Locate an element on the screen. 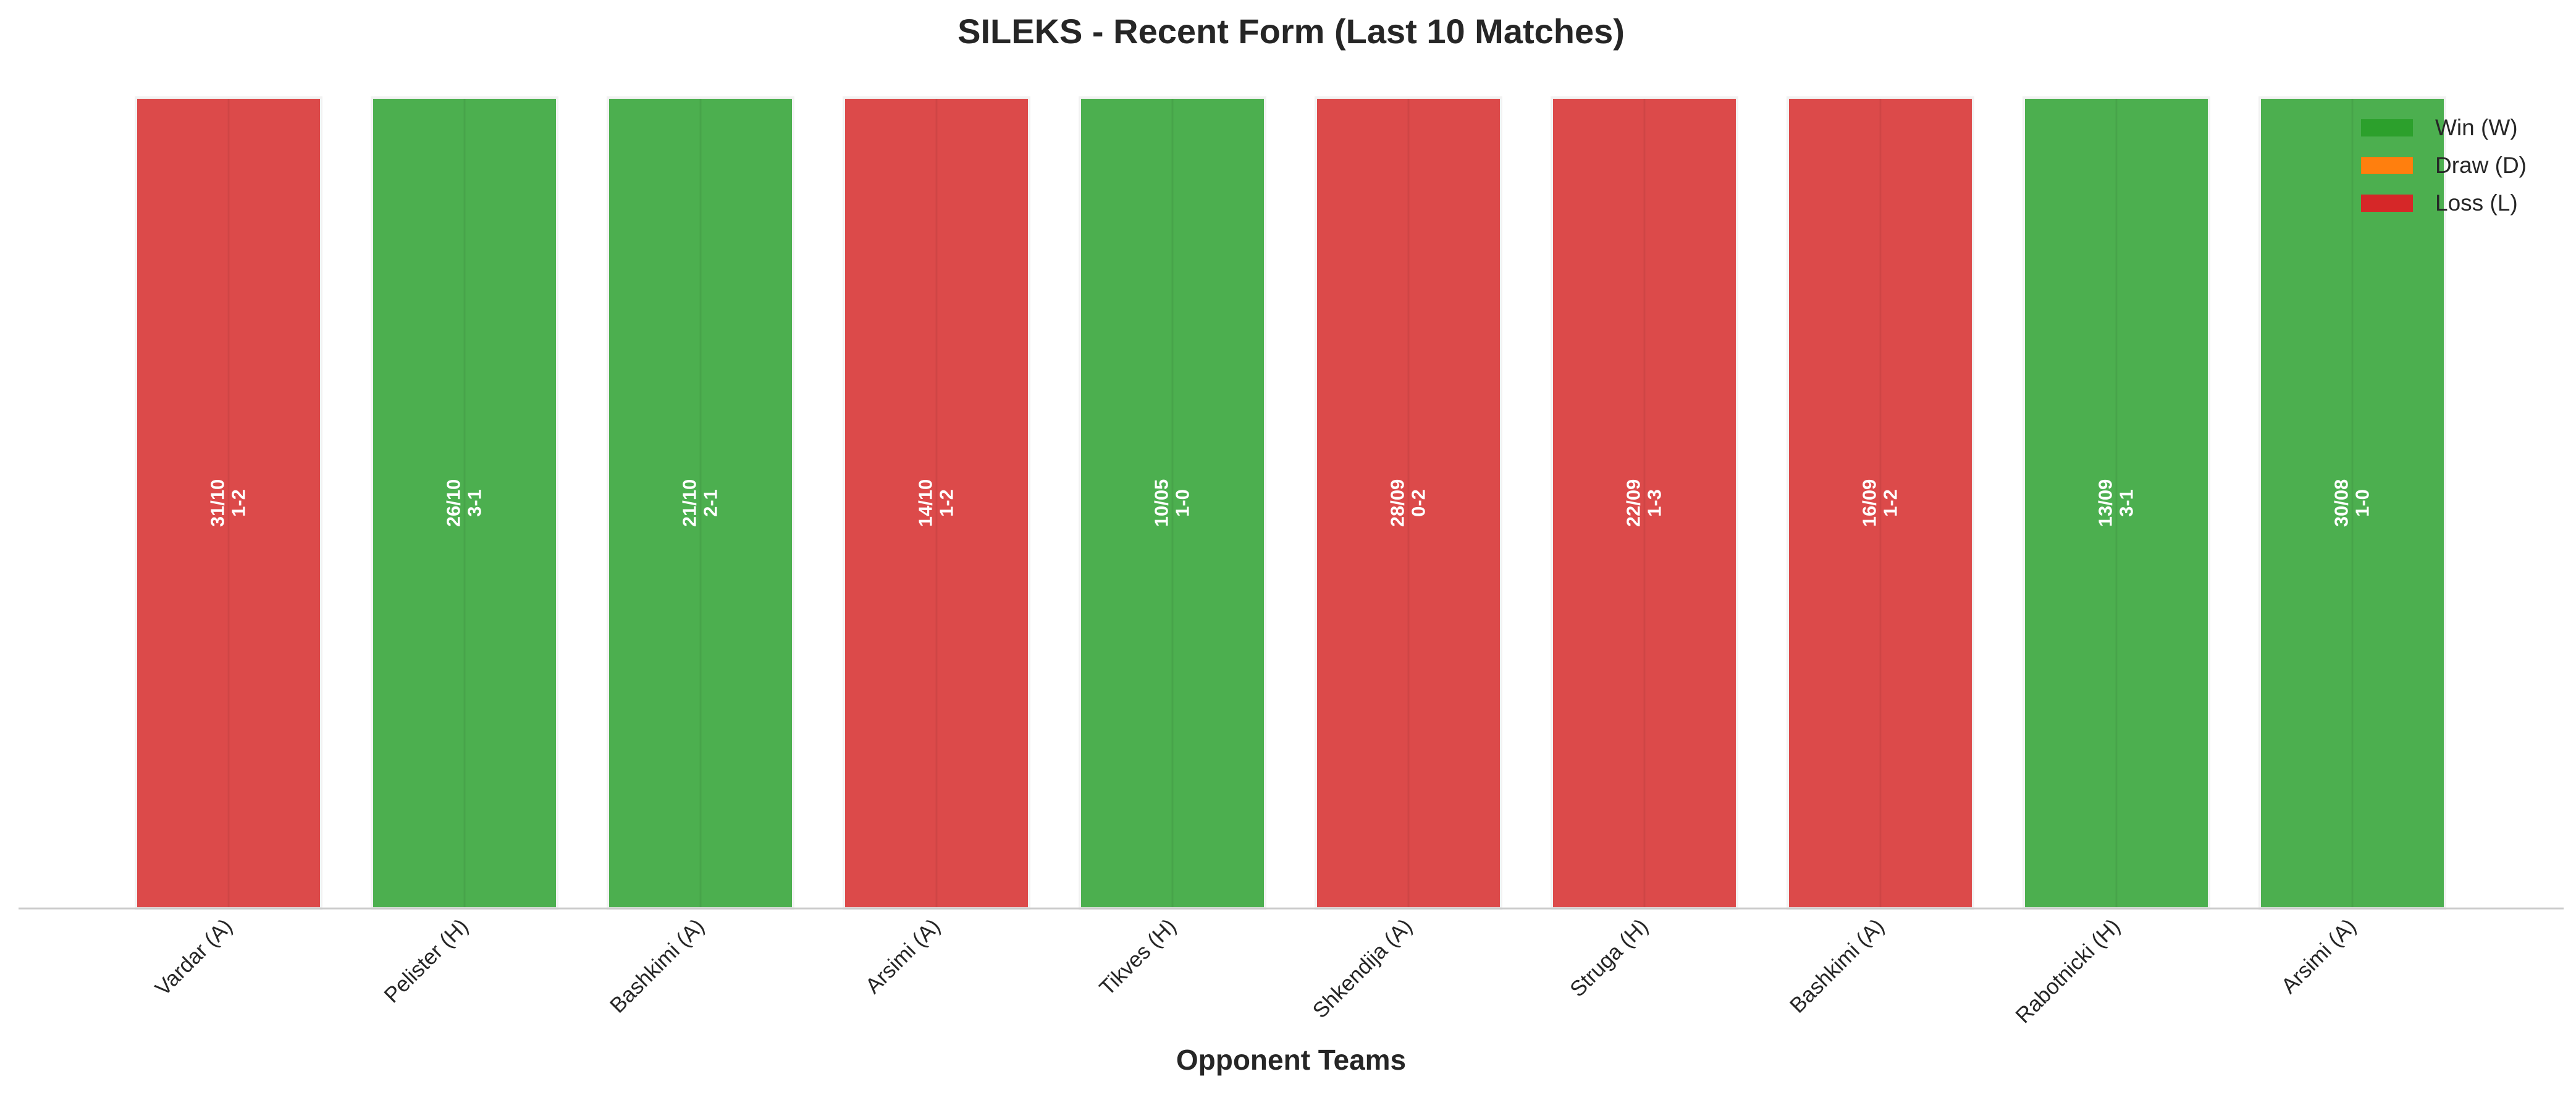 This screenshot has width=2576, height=1095. bar-label: 30/081-0 is located at coordinates (2351, 503).